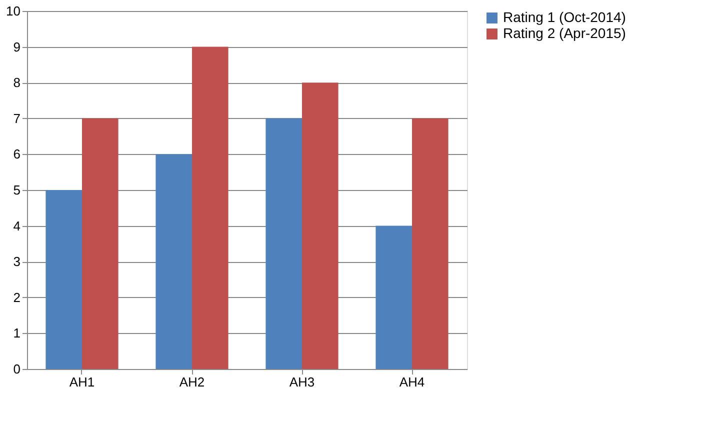 The height and width of the screenshot is (434, 712). I want to click on y-tick-label: 4, so click(16, 226).